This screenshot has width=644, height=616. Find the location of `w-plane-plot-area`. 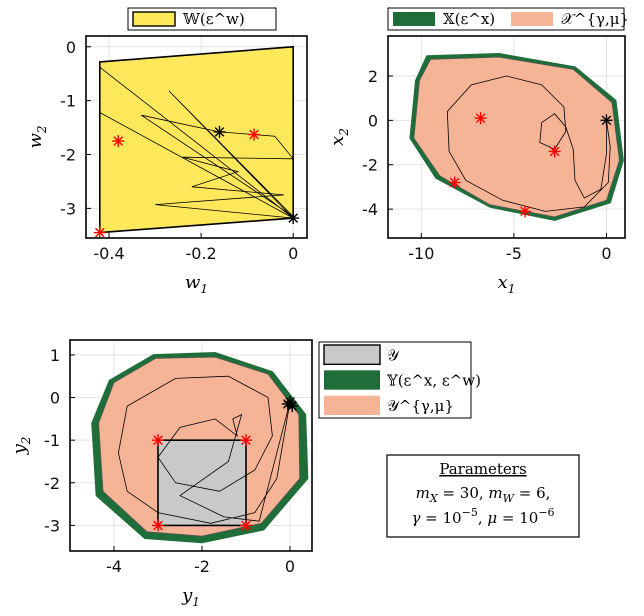

w-plane-plot-area is located at coordinates (197, 139).